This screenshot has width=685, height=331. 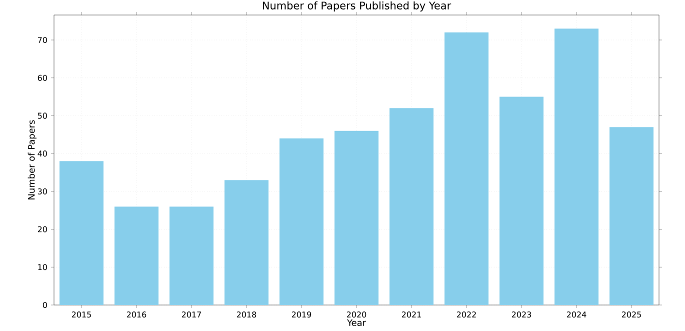 What do you see at coordinates (32, 160) in the screenshot?
I see `y-axis-title: Number of Papers` at bounding box center [32, 160].